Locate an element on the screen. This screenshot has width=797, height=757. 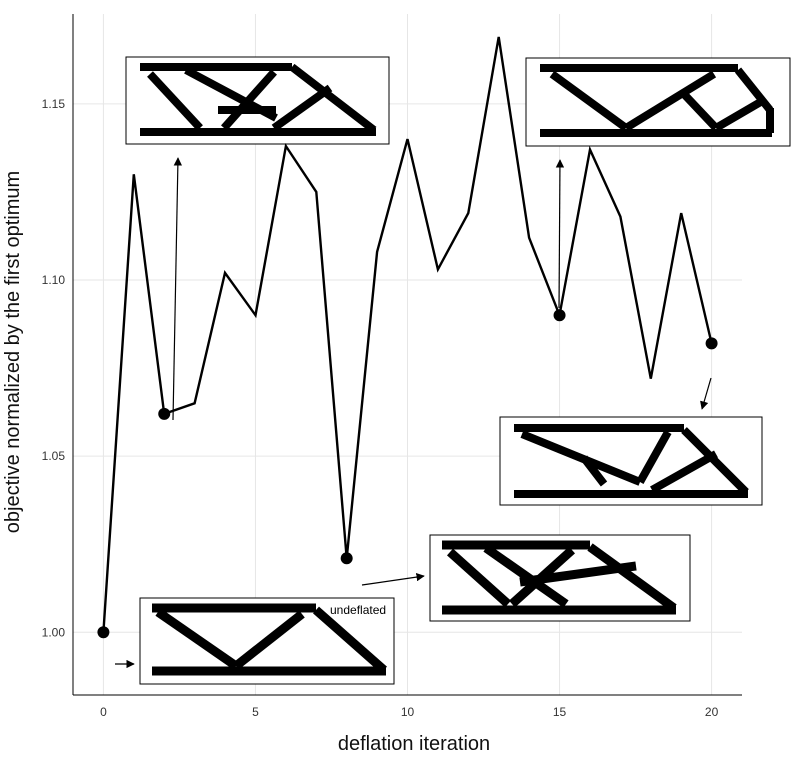
x-tick-label: 15 is located at coordinates (560, 712).